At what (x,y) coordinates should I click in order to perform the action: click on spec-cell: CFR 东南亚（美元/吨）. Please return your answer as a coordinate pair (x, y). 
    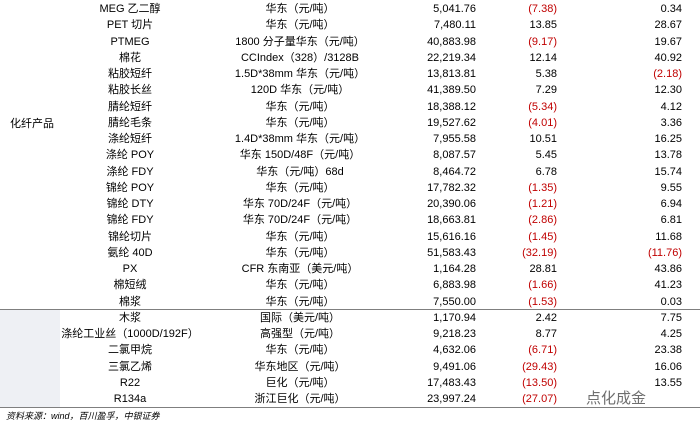
    Looking at the image, I should click on (300, 269).